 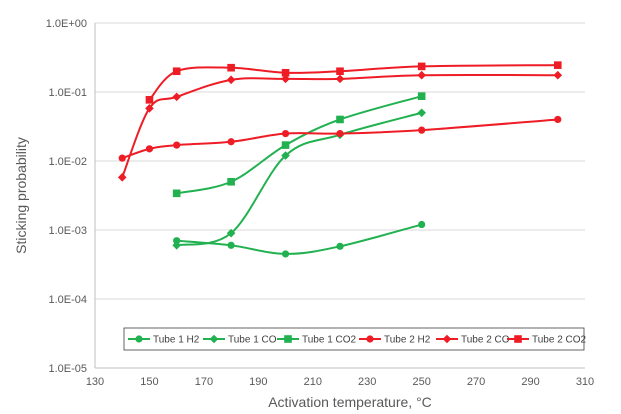 I want to click on x-tick-label: 290, so click(x=530, y=382).